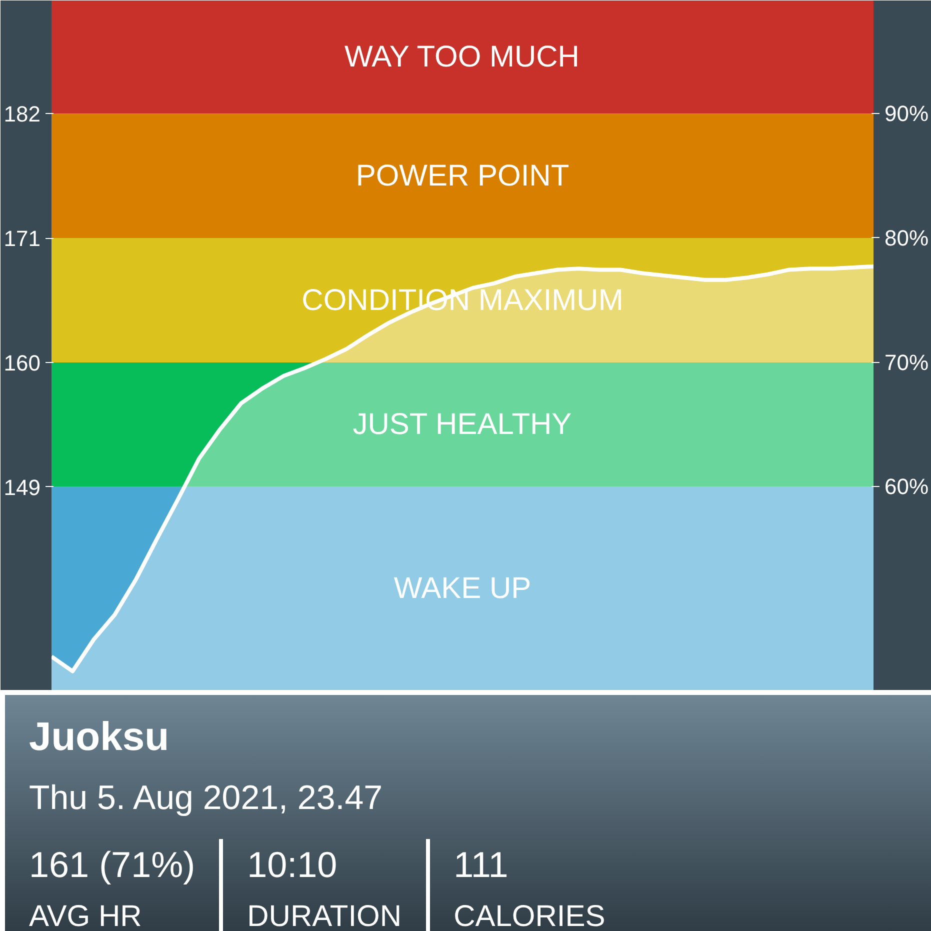 Image resolution: width=931 pixels, height=931 pixels. Describe the element at coordinates (86, 915) in the screenshot. I see `text: AVG HR` at that location.